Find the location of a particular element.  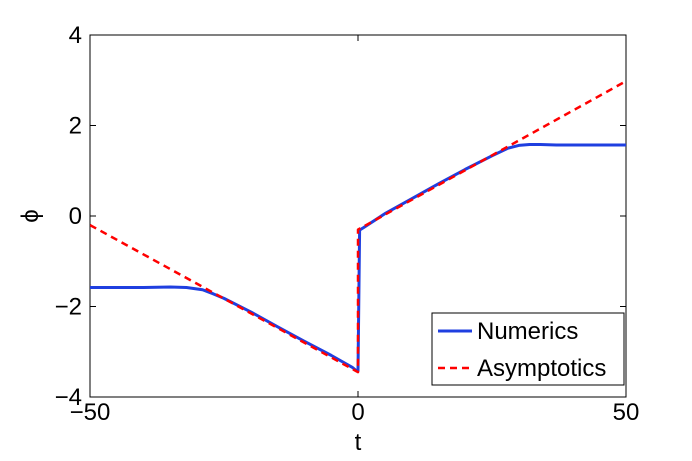

legend-box is located at coordinates (528, 349).